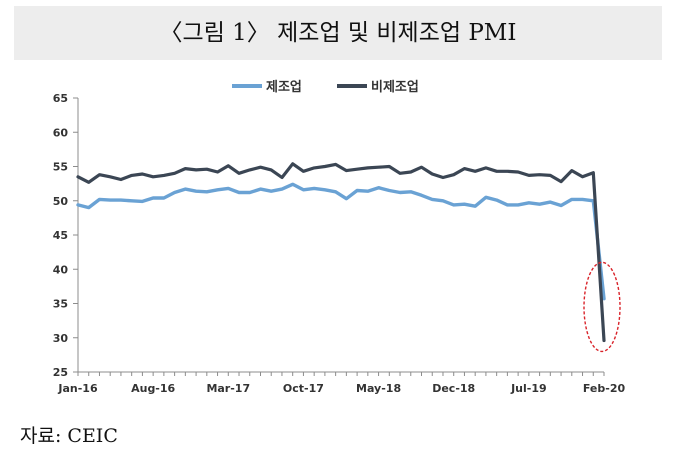  What do you see at coordinates (153, 388) in the screenshot?
I see `x-tick-label: Aug-16` at bounding box center [153, 388].